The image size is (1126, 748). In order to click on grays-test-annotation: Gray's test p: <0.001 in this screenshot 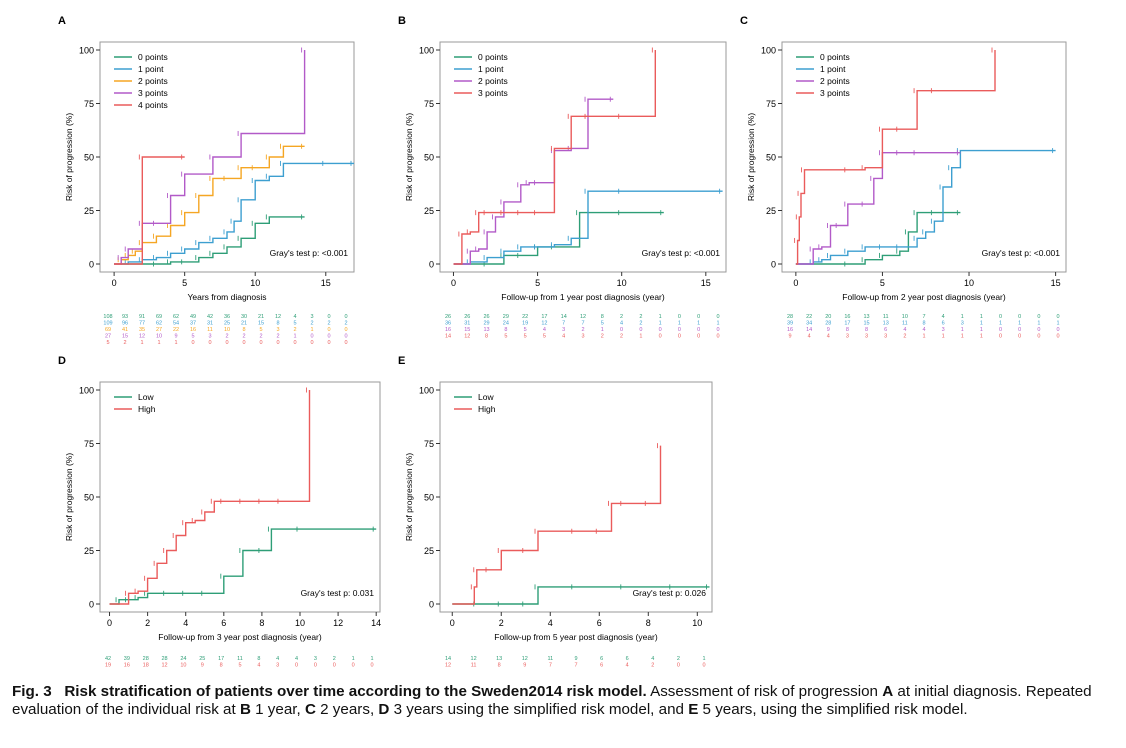, I will do `click(681, 253)`.